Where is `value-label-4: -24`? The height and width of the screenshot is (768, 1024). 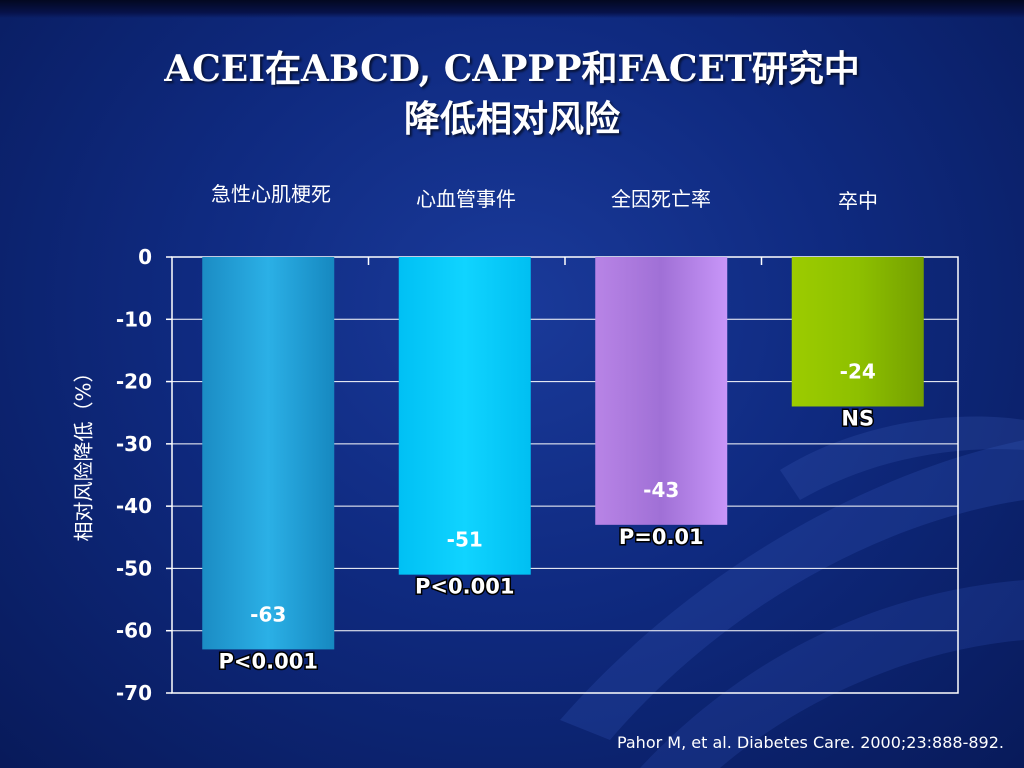
value-label-4: -24 is located at coordinates (858, 371).